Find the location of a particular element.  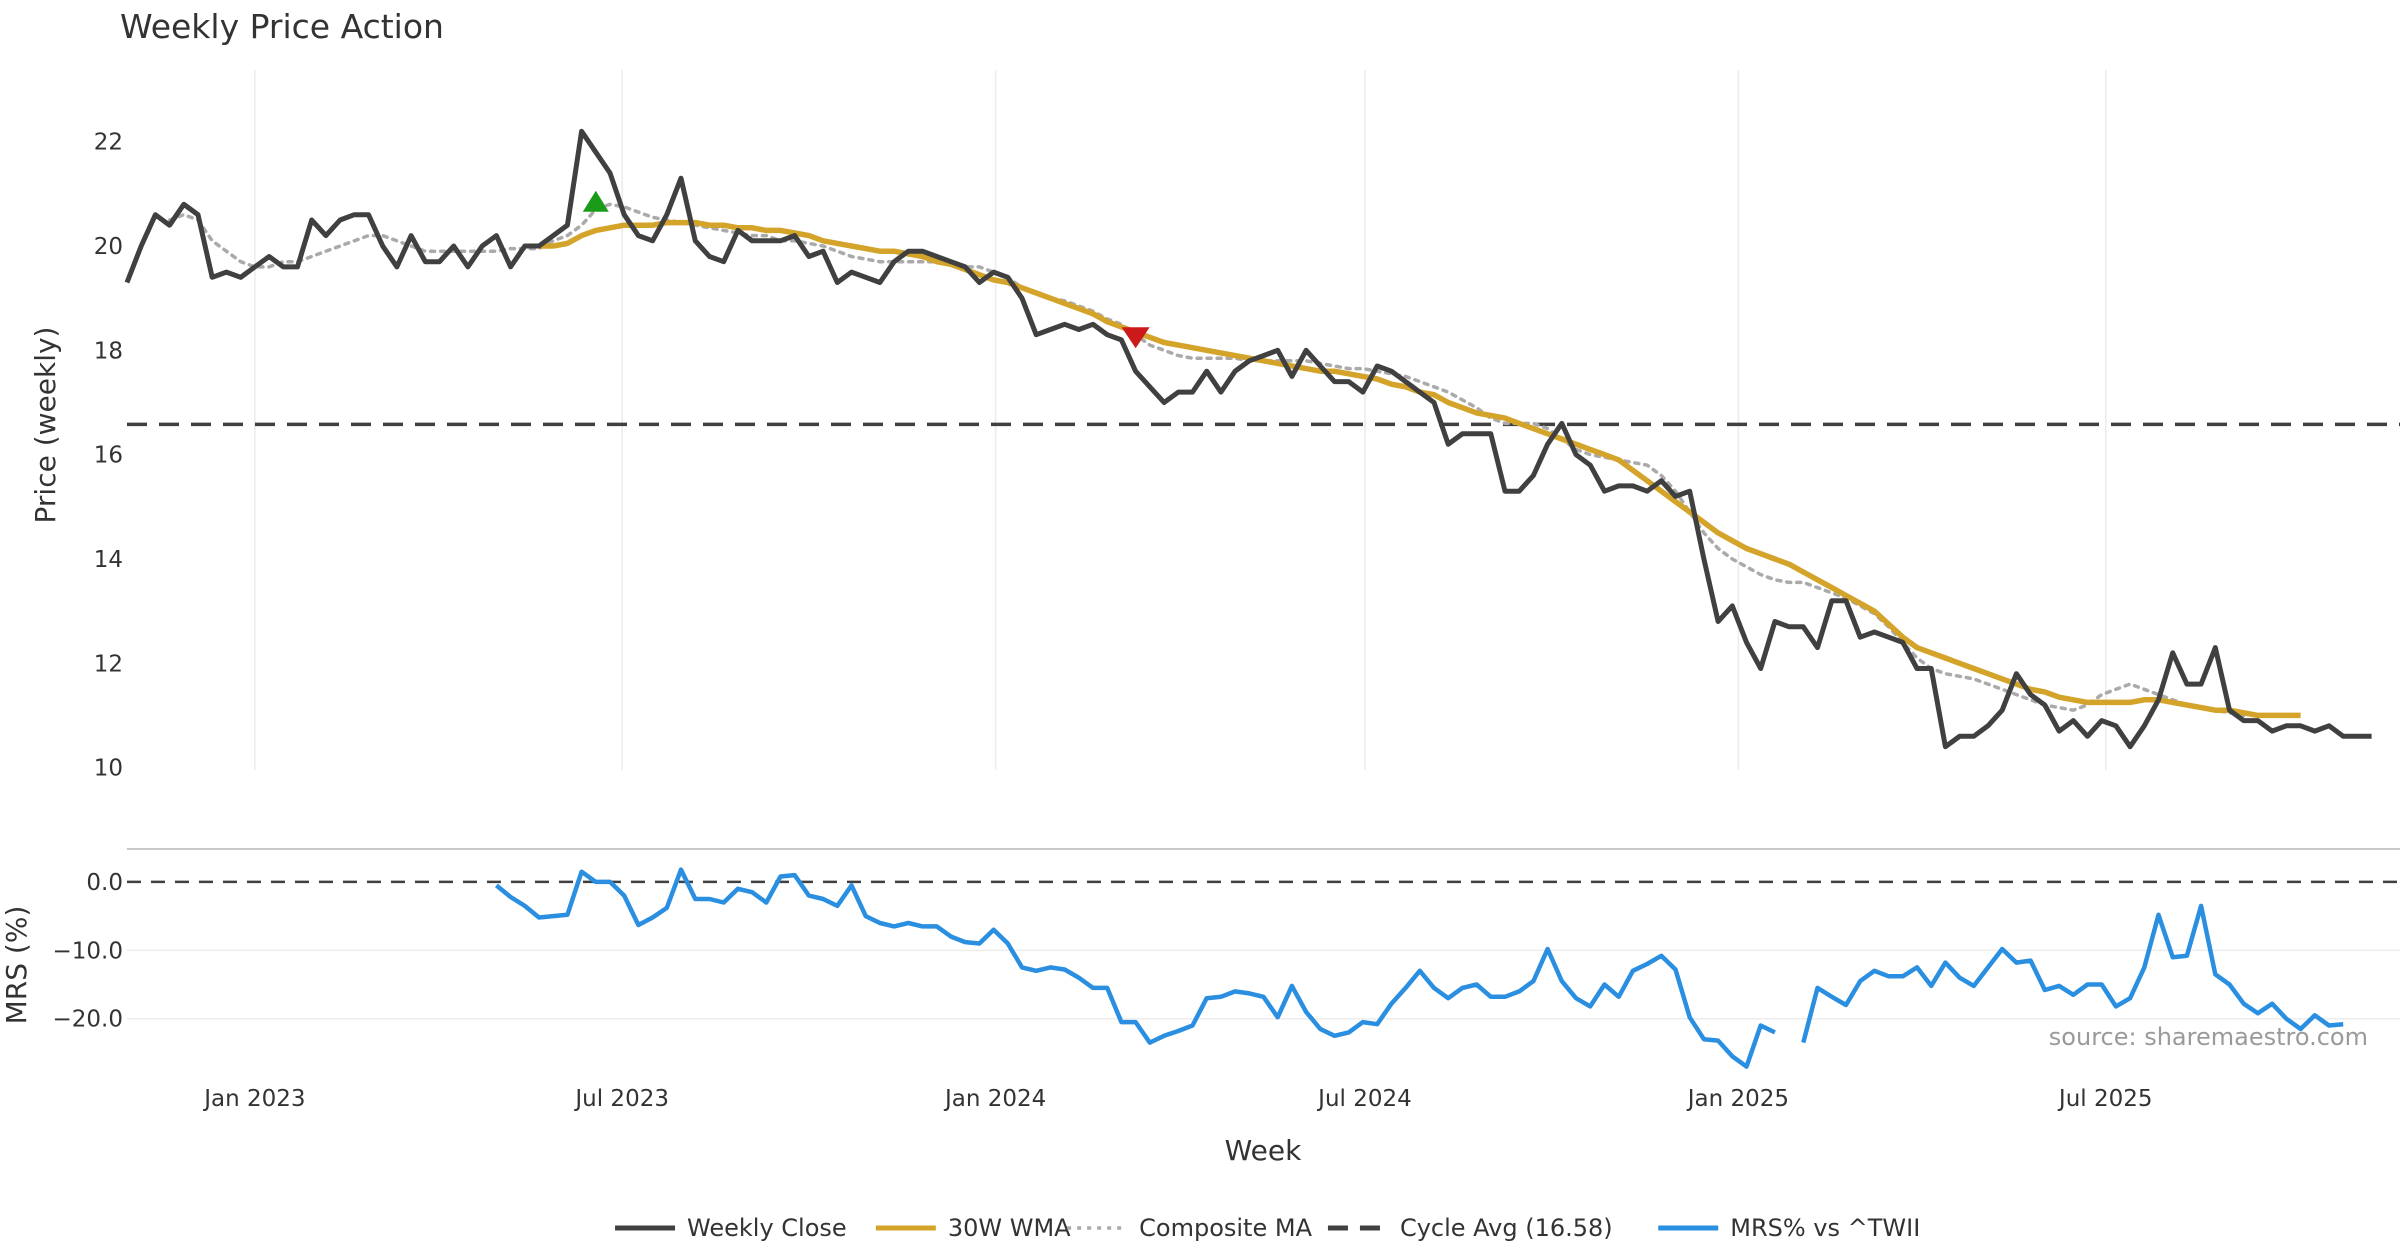

legend-item: Weekly Close is located at coordinates (731, 1228).